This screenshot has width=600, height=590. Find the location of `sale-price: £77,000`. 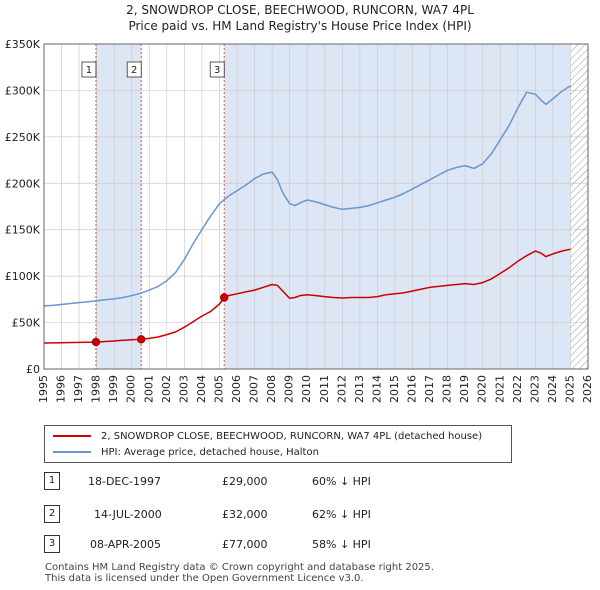

sale-price: £77,000 is located at coordinates (245, 544).